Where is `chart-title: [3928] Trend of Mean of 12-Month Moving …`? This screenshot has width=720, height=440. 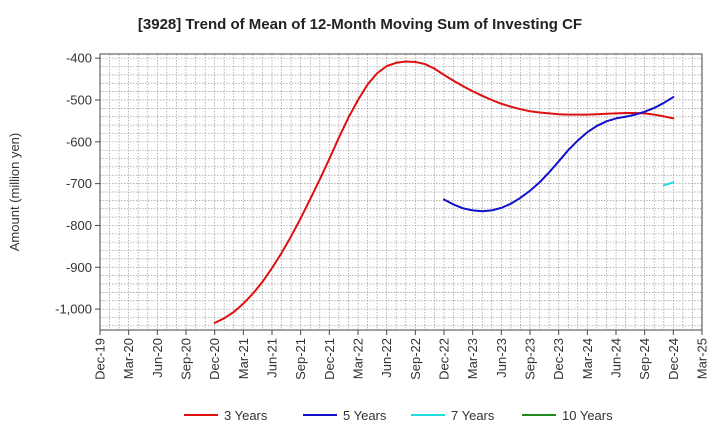 chart-title: [3928] Trend of Mean of 12-Month Moving … is located at coordinates (360, 24).